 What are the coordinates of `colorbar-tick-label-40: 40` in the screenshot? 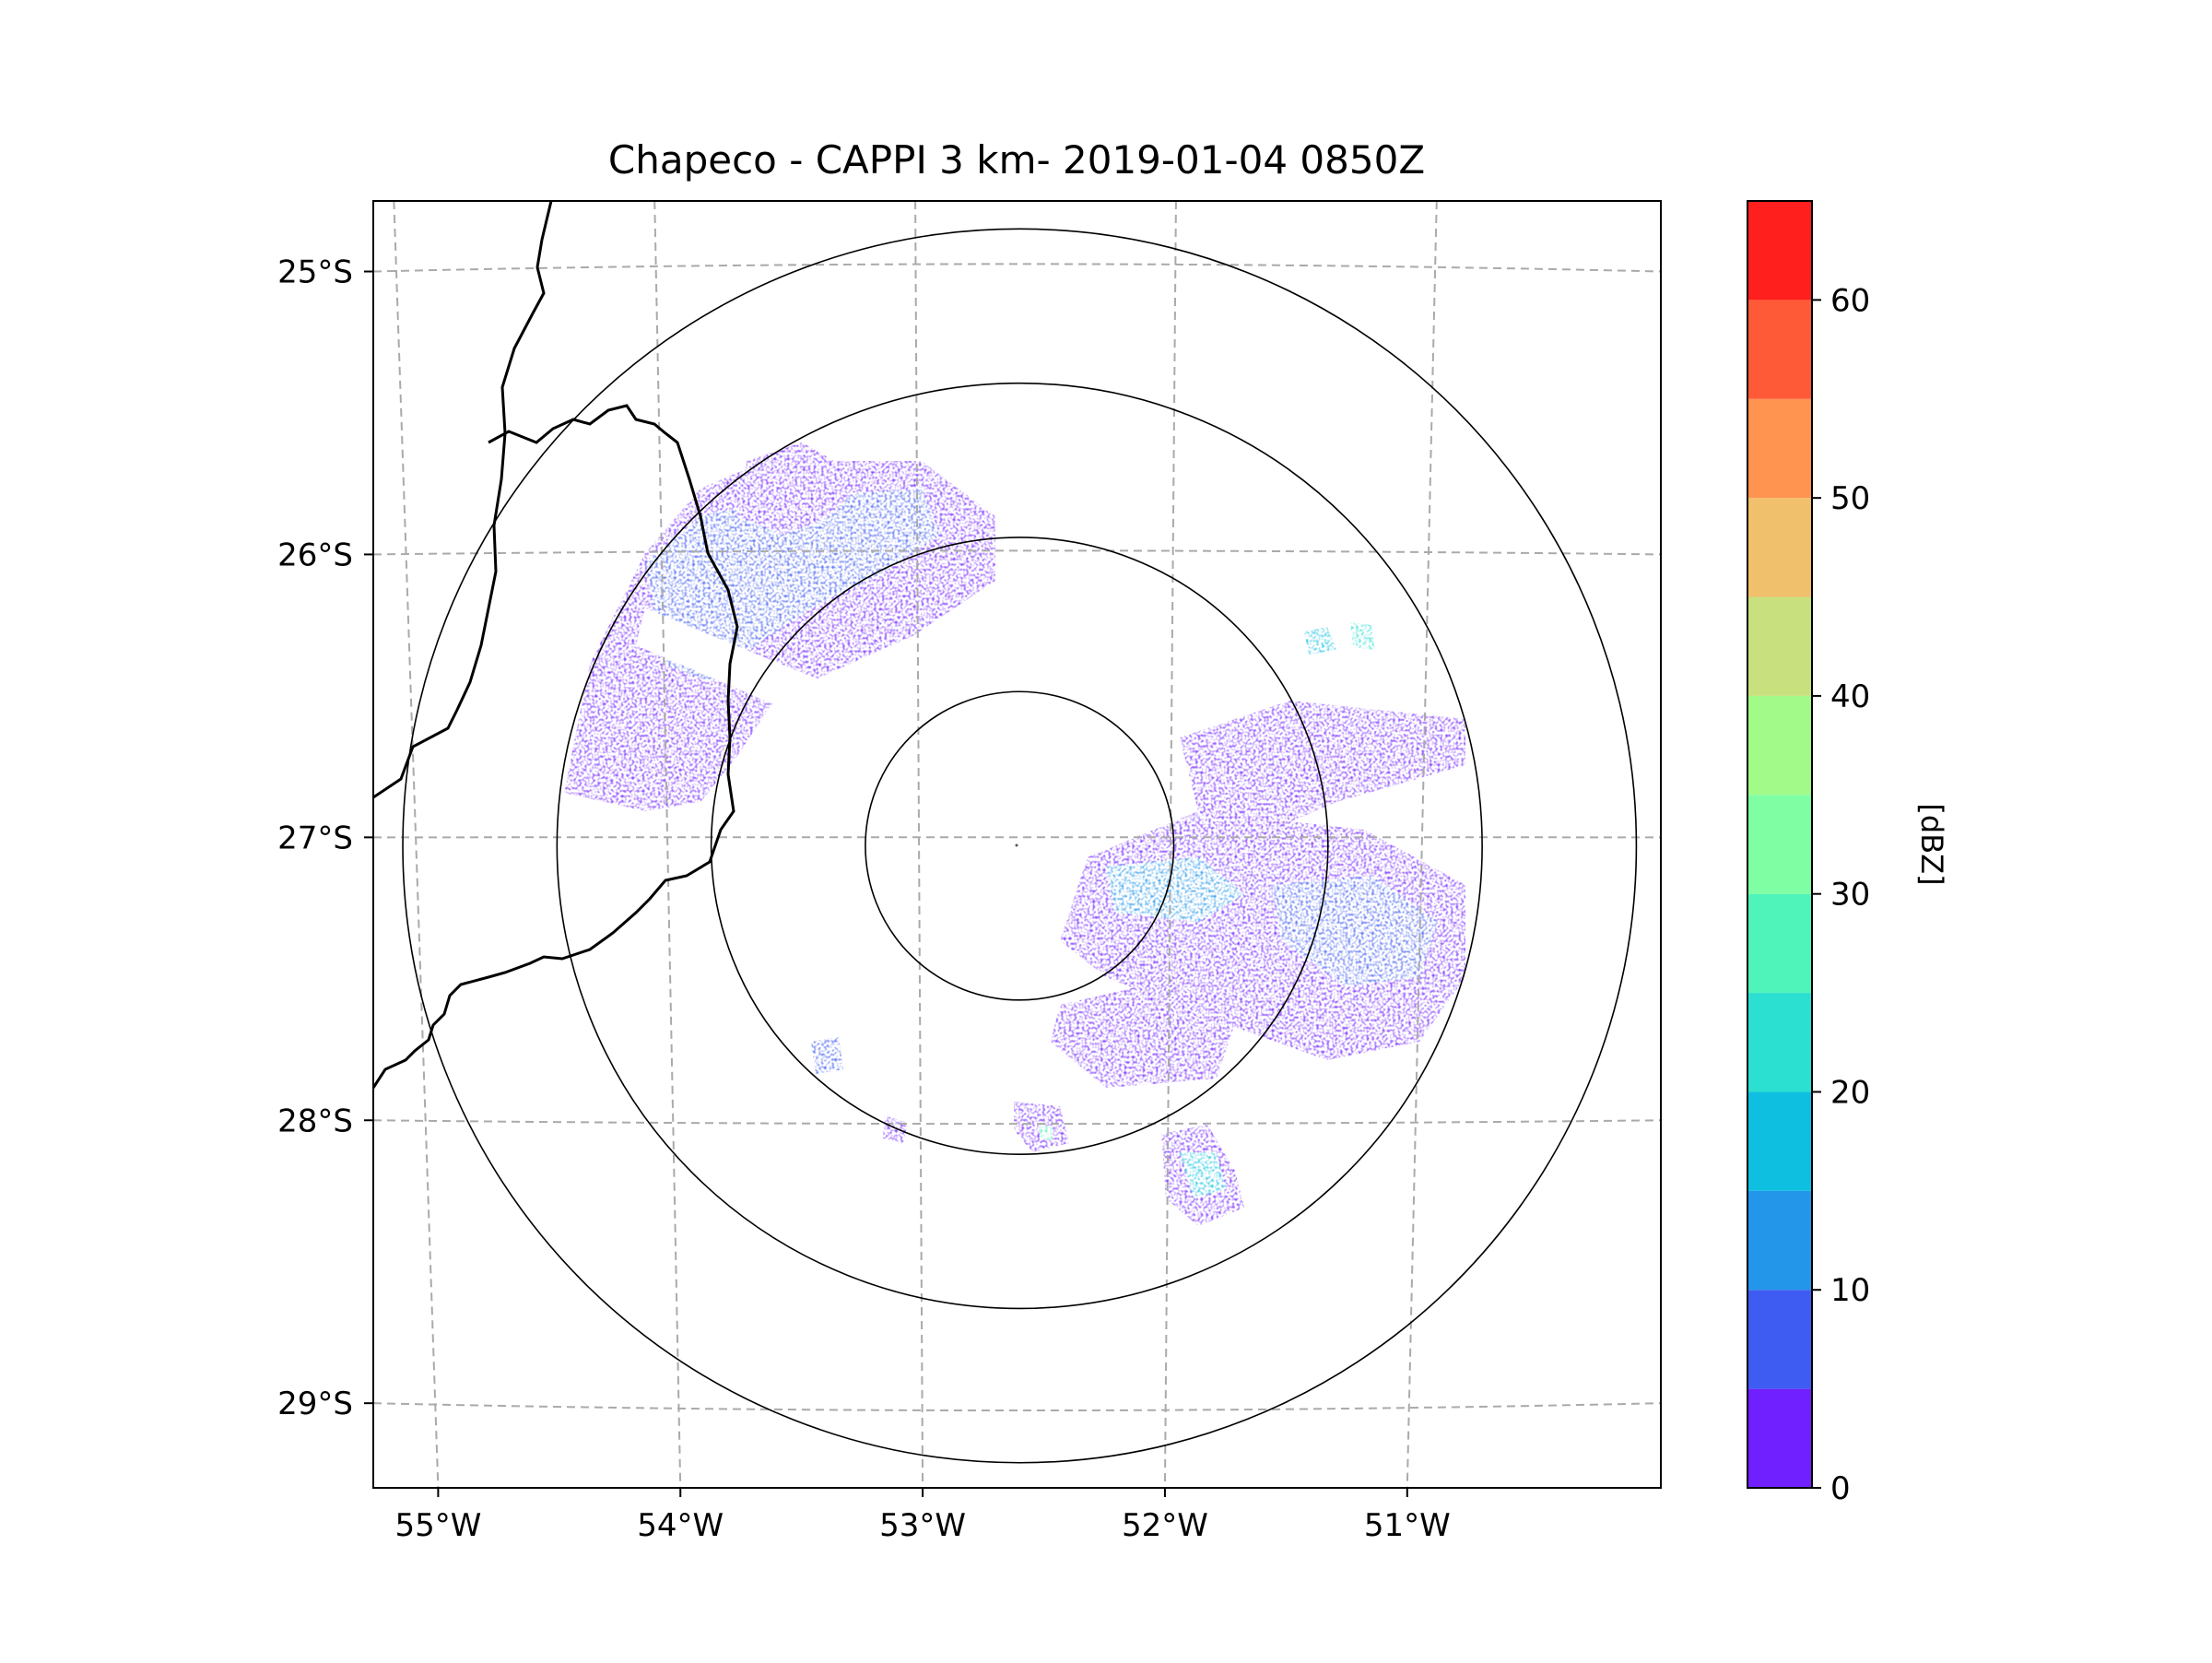 It's located at (1850, 696).